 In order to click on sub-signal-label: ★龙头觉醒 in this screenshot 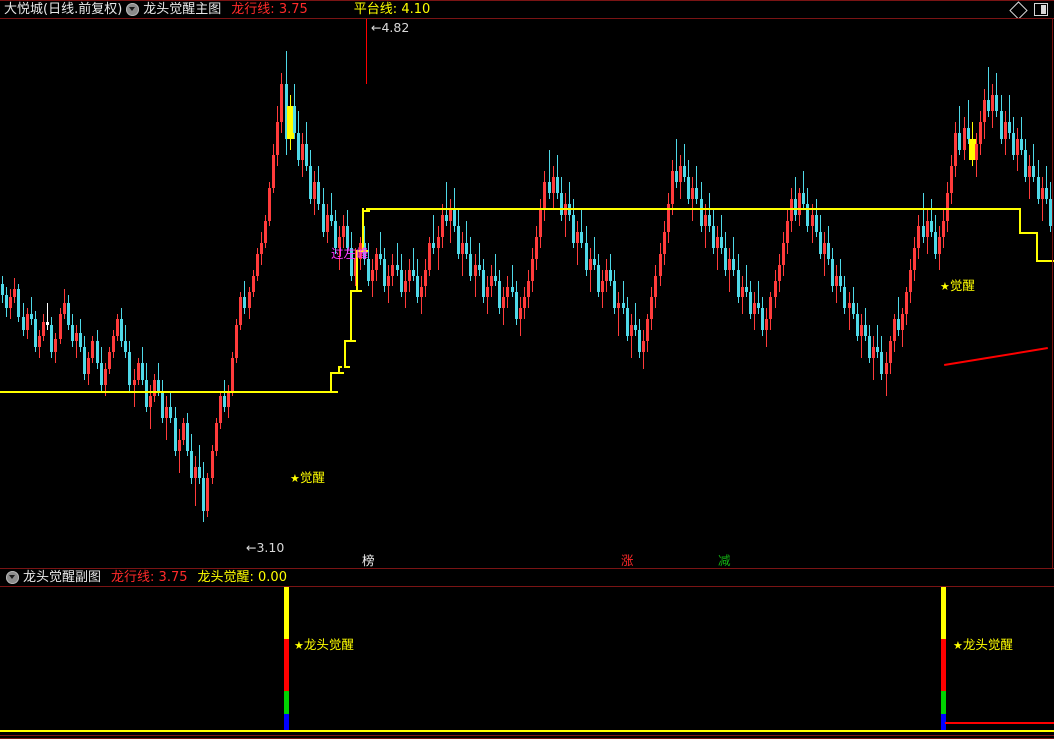, I will do `click(983, 645)`.